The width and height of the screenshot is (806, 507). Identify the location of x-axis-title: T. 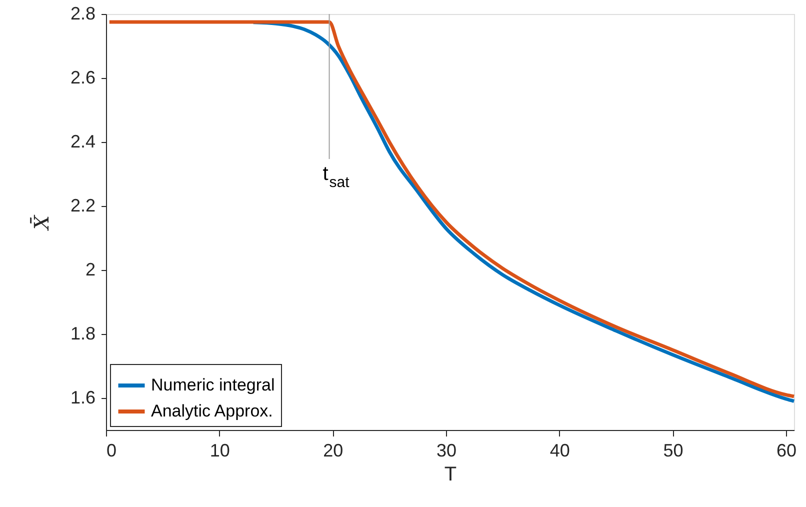
(450, 475).